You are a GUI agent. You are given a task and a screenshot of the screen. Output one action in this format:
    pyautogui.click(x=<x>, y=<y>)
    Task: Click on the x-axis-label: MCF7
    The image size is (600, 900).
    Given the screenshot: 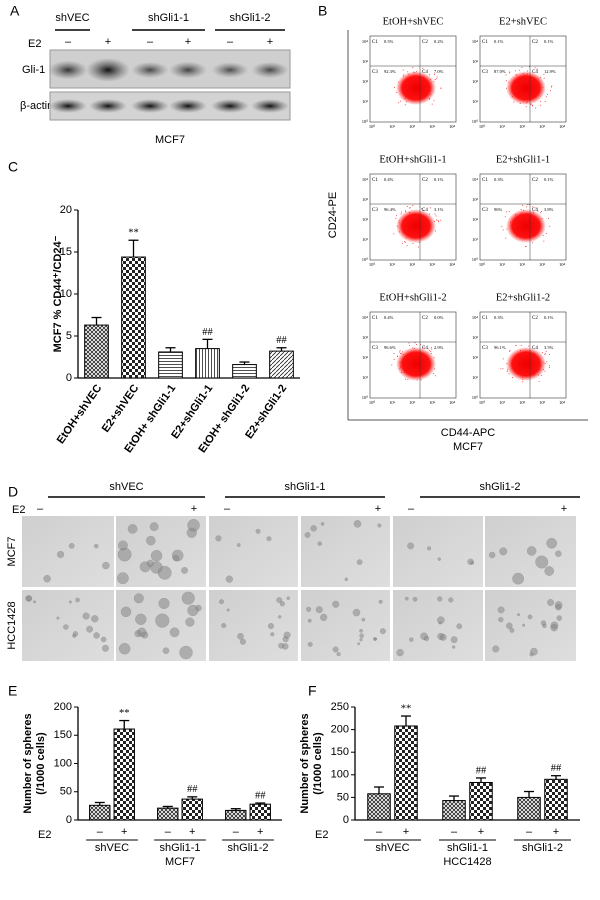 What is the action you would take?
    pyautogui.click(x=180, y=862)
    